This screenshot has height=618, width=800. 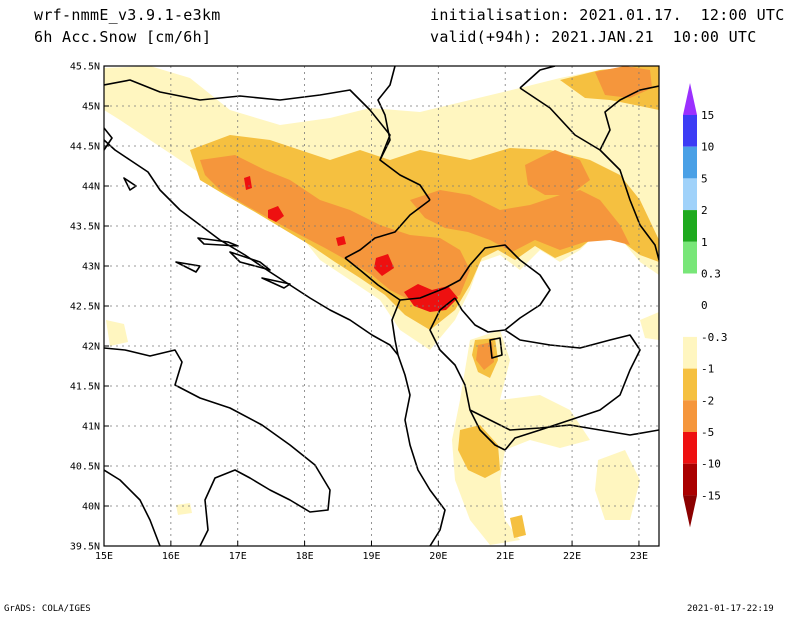 I want to click on valid-time: valid(+94h): 2021.JAN.21 10:00 UTC, so click(x=593, y=37).